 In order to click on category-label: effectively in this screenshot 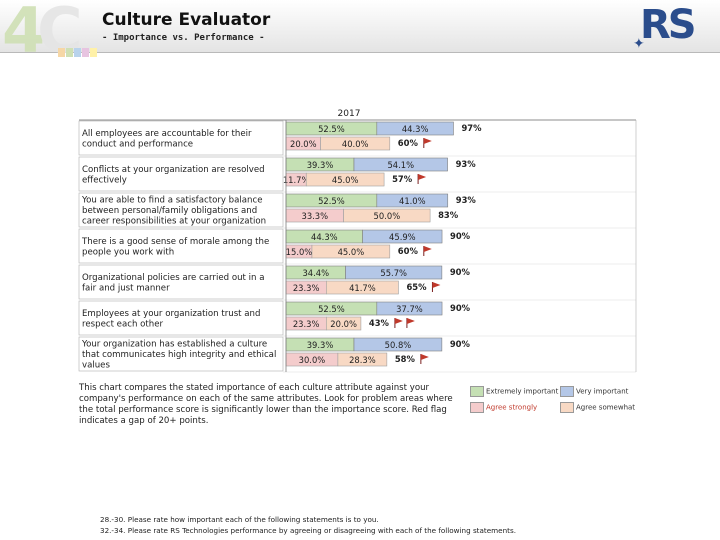, I will do `click(104, 180)`.